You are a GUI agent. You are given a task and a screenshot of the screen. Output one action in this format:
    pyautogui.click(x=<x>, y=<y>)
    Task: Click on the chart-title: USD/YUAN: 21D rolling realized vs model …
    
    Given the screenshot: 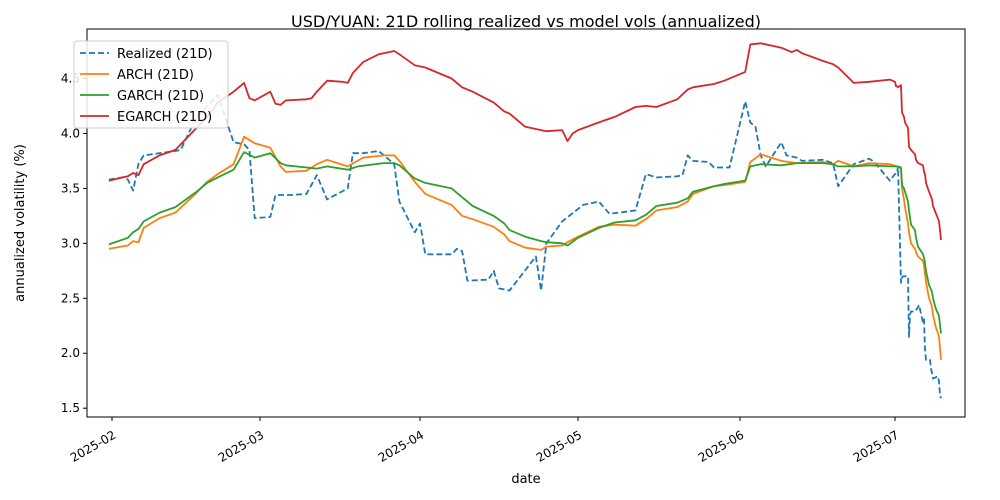 What is the action you would take?
    pyautogui.click(x=526, y=21)
    